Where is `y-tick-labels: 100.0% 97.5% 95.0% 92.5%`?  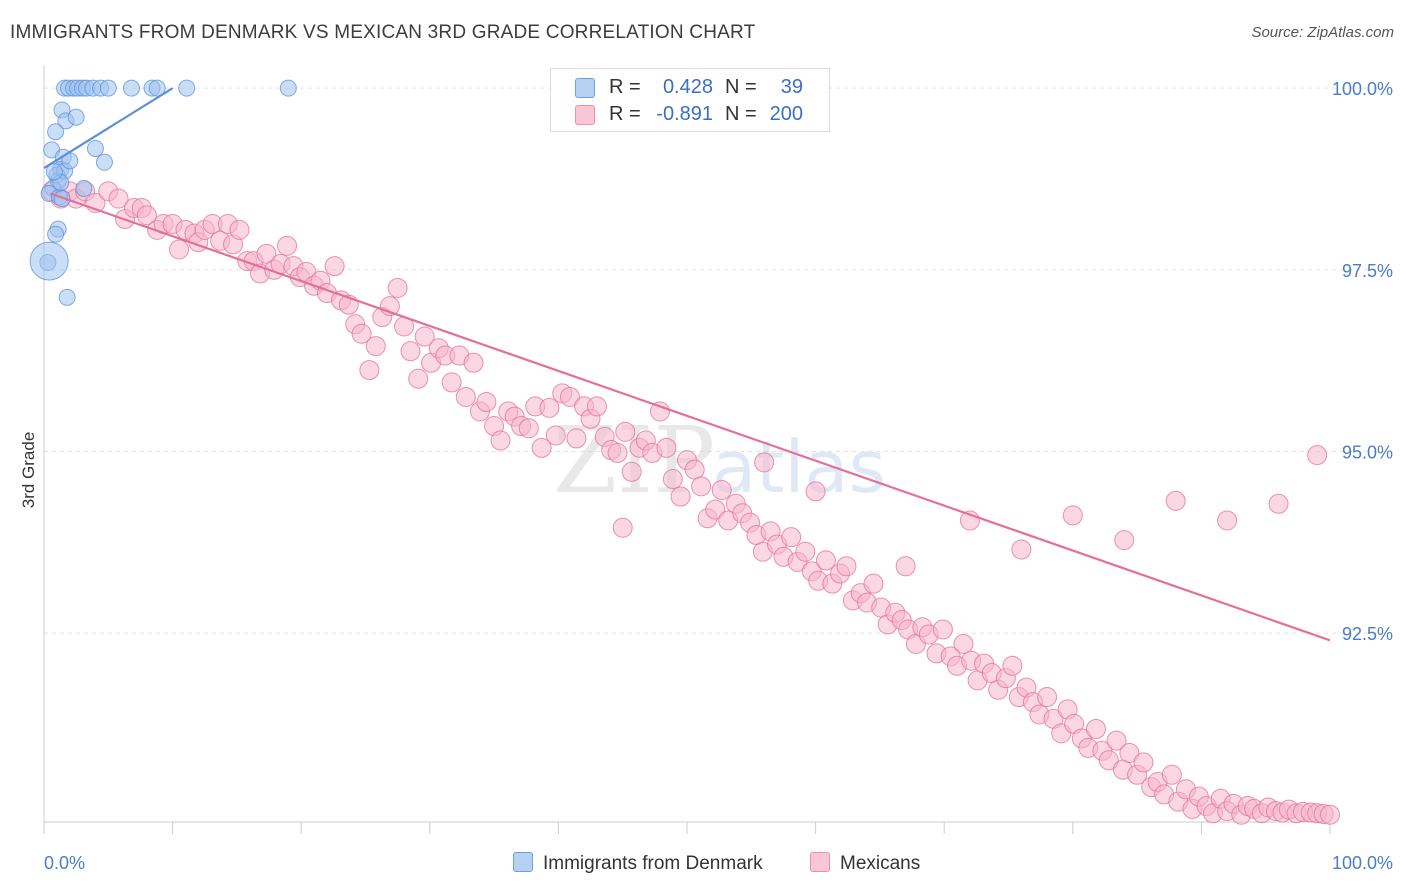
y-tick-labels: 100.0% 97.5% 95.0% 92.5% is located at coordinates (1362, 361).